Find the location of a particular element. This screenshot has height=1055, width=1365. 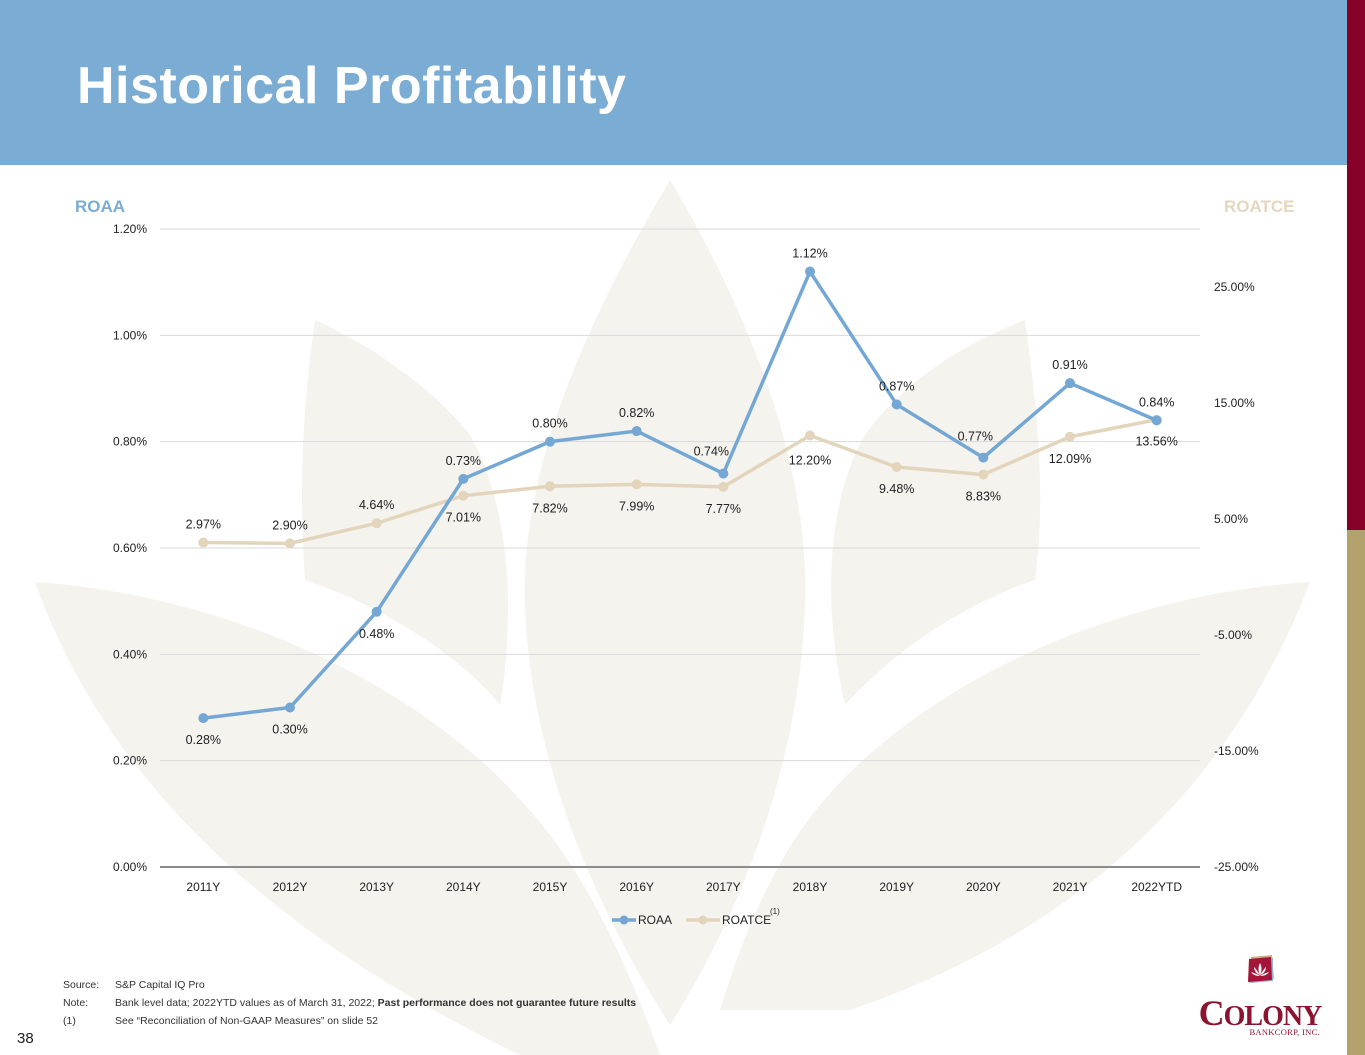

lotus-petal-right-inner is located at coordinates (936, 512).